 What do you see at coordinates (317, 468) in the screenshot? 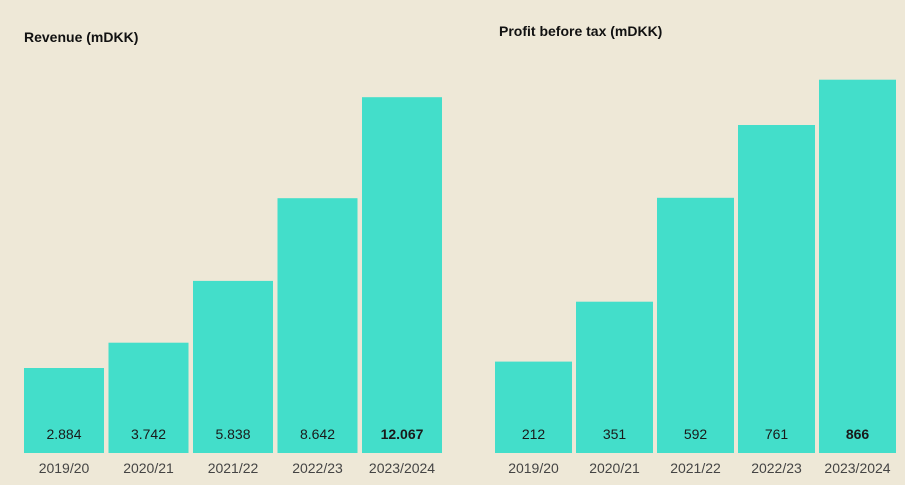
I see `revenue-x-tick-2022/23: 2022/23` at bounding box center [317, 468].